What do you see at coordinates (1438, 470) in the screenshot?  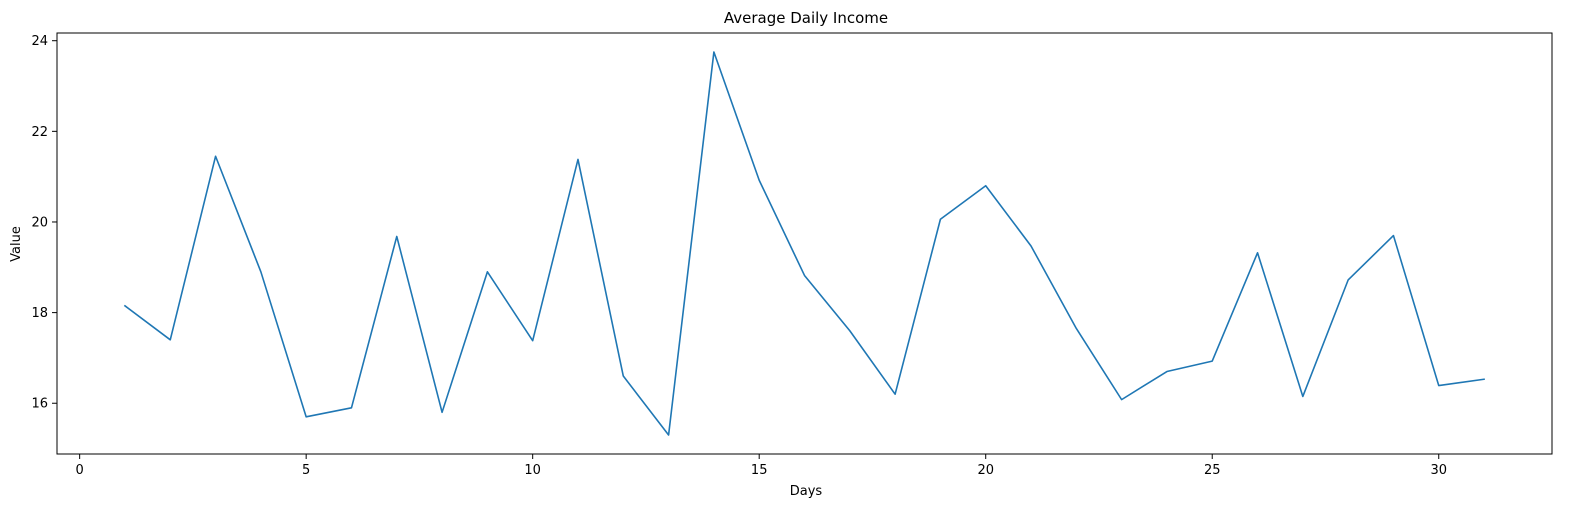 I see `x-tick-label: 30` at bounding box center [1438, 470].